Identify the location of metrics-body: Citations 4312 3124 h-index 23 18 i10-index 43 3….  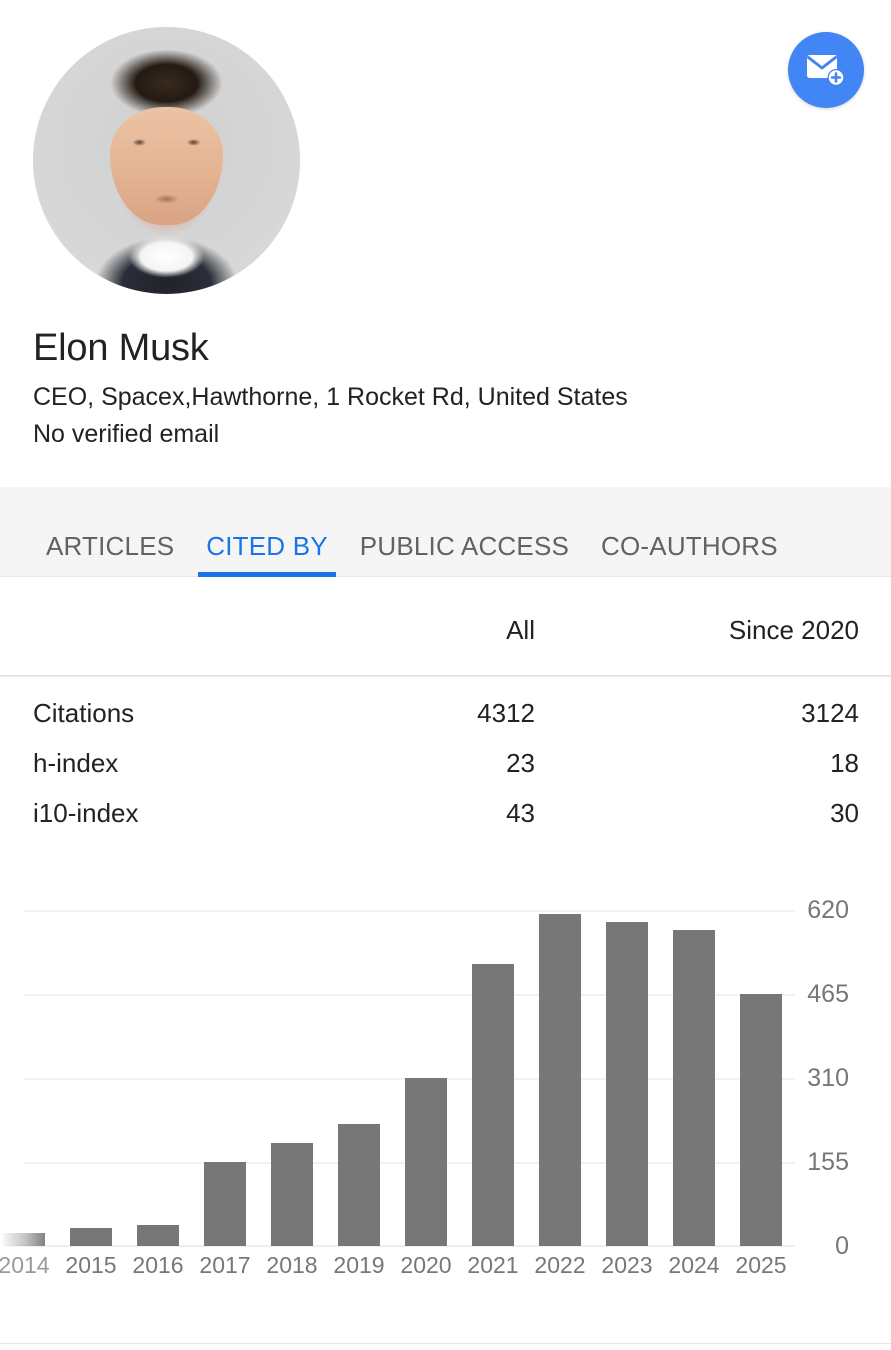
(445, 765).